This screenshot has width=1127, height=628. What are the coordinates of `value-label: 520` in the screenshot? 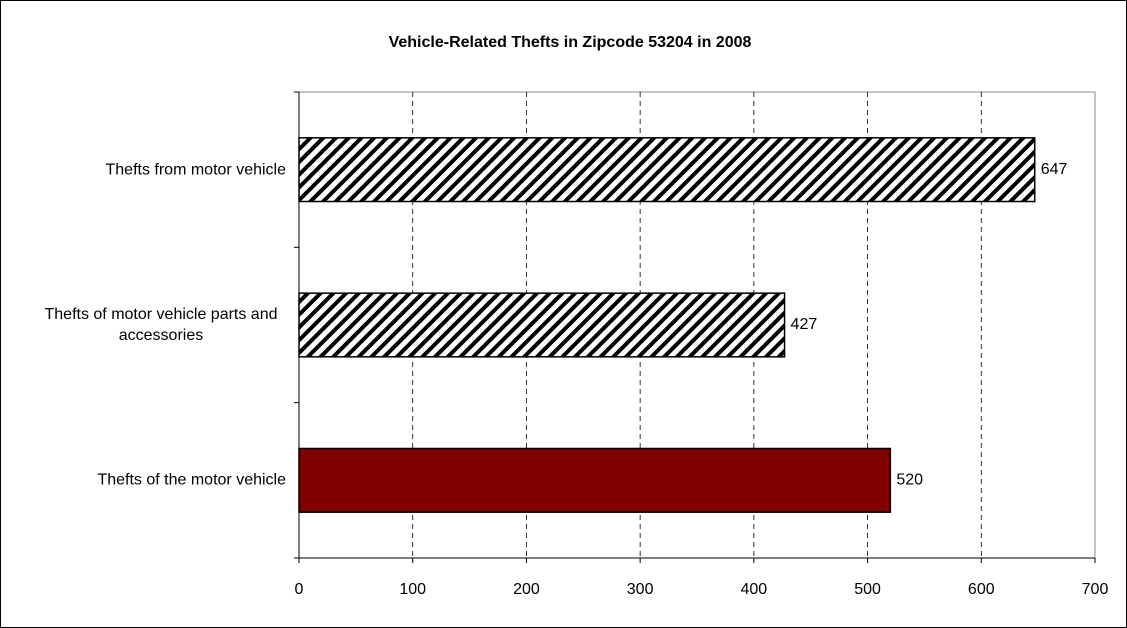 It's located at (909, 480).